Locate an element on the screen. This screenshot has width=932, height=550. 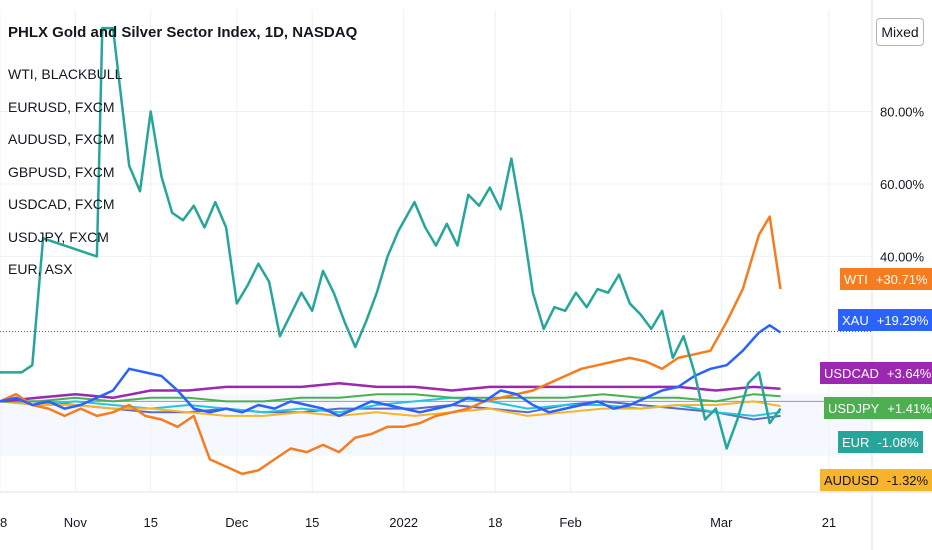
series-line-audusd is located at coordinates (390, 408).